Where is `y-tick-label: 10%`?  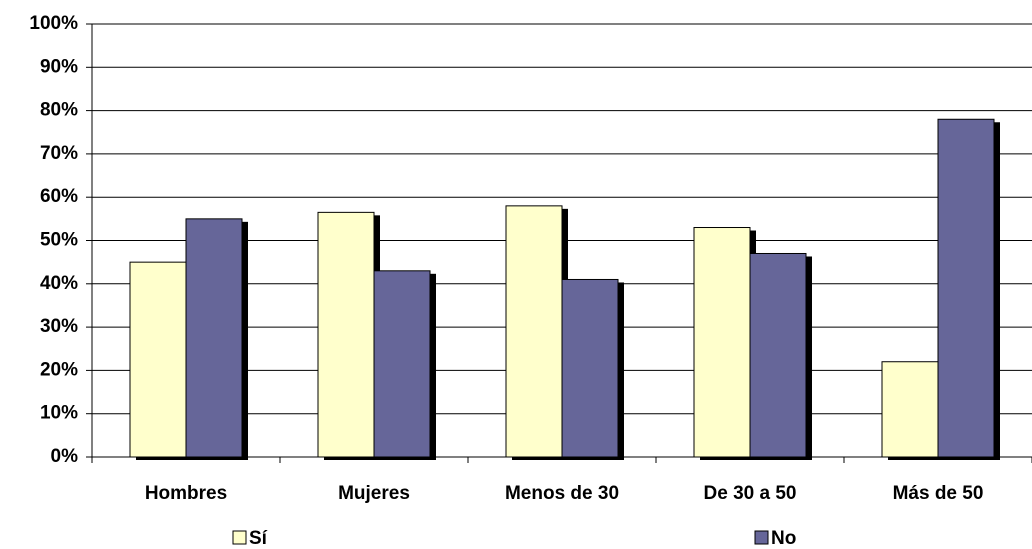
y-tick-label: 10% is located at coordinates (59, 413).